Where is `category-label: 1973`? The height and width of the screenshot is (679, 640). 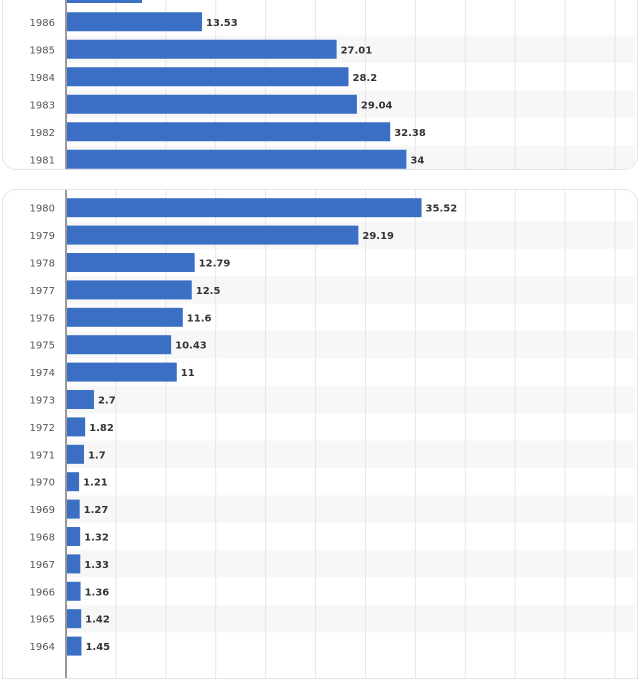 category-label: 1973 is located at coordinates (42, 401).